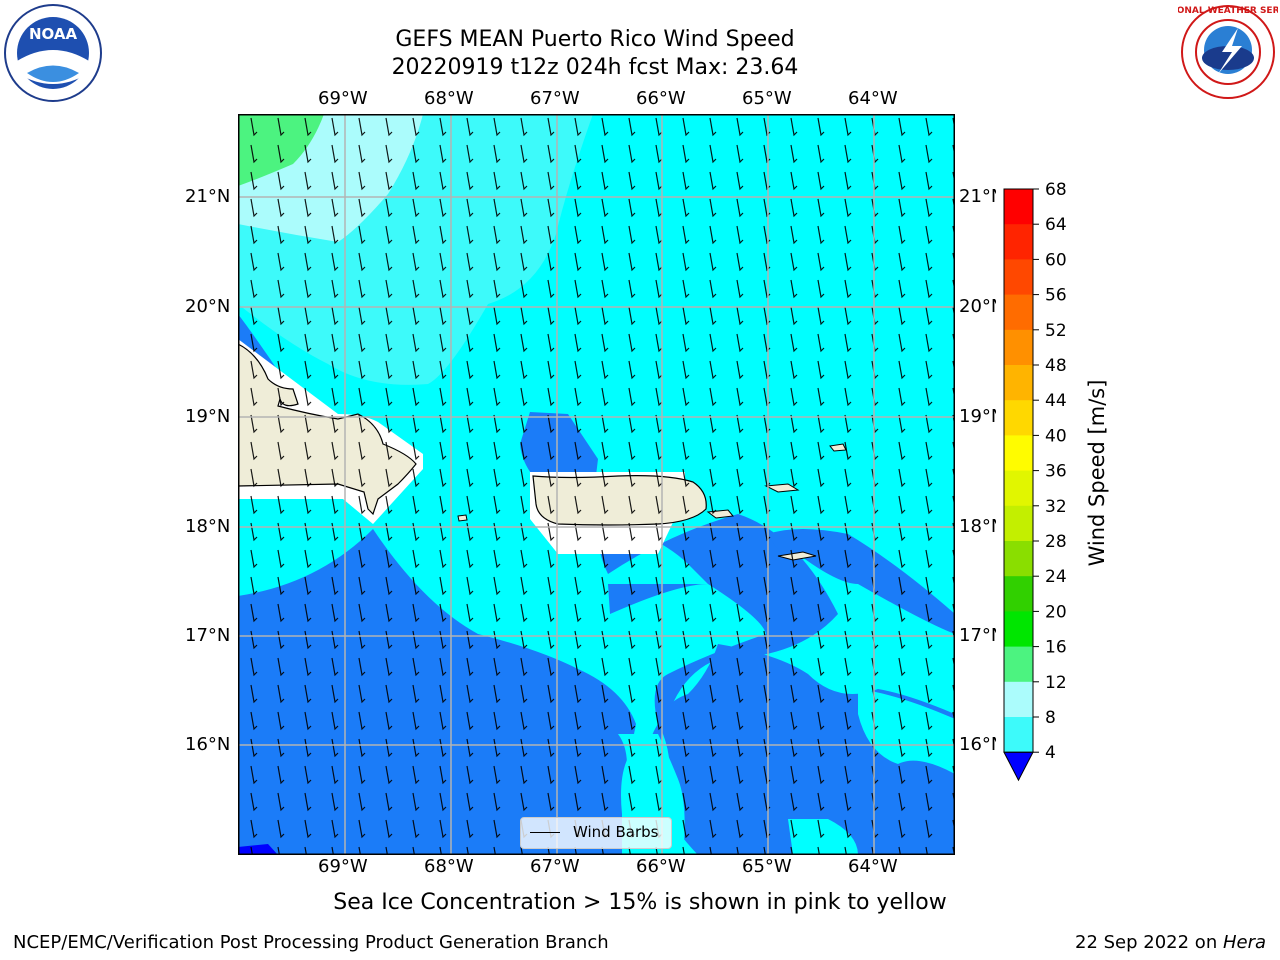 The height and width of the screenshot is (960, 1280). I want to click on colorbar-tick-label: 64, so click(1056, 225).